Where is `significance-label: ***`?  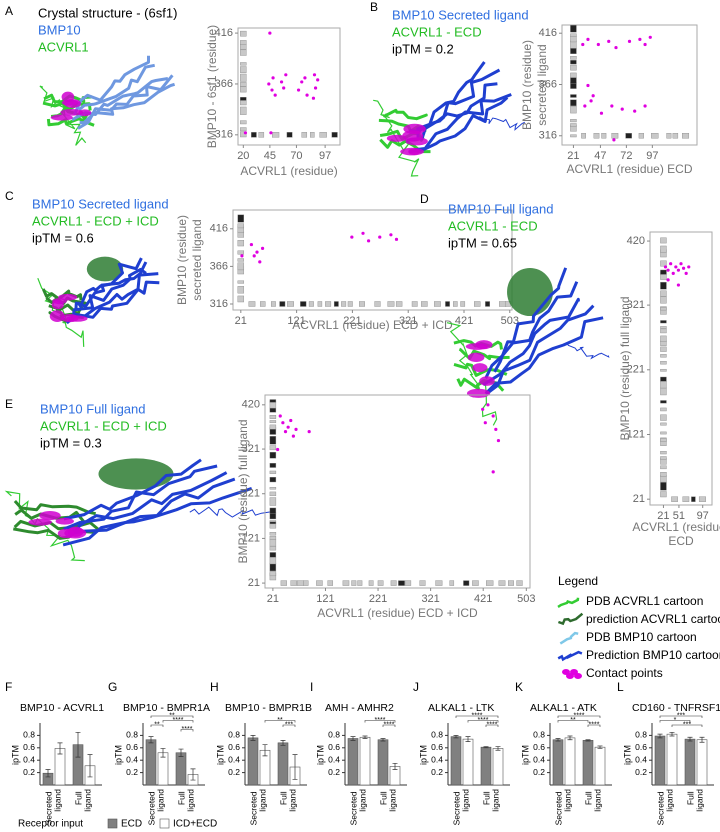 significance-label: *** is located at coordinates (681, 715).